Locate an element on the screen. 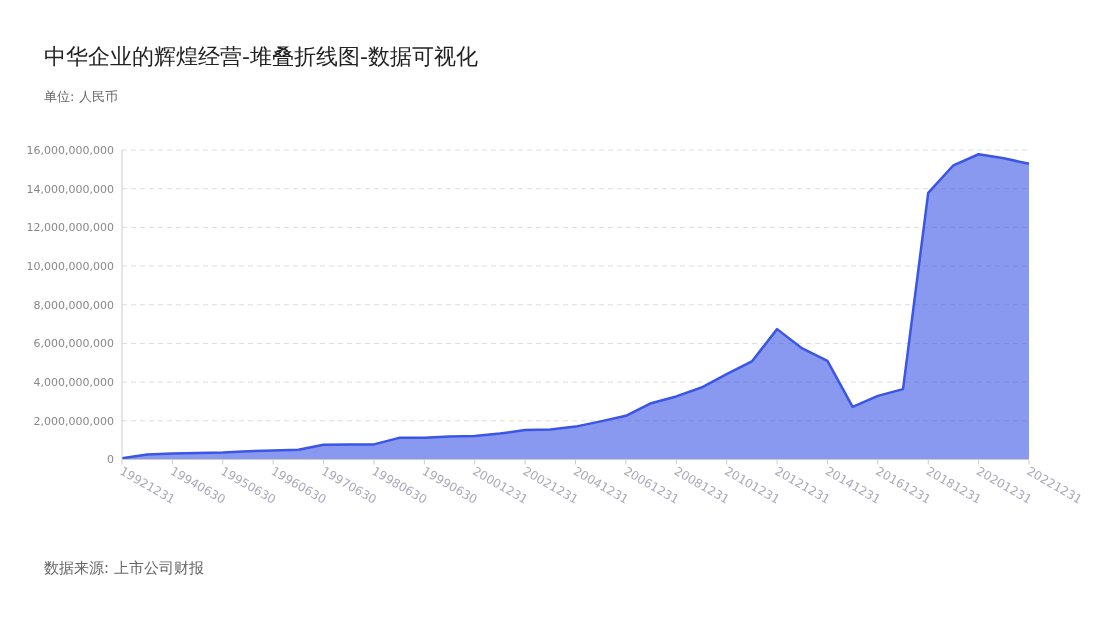 The width and height of the screenshot is (1100, 620). y-tick-label: 4,000,000,000 is located at coordinates (73, 382).